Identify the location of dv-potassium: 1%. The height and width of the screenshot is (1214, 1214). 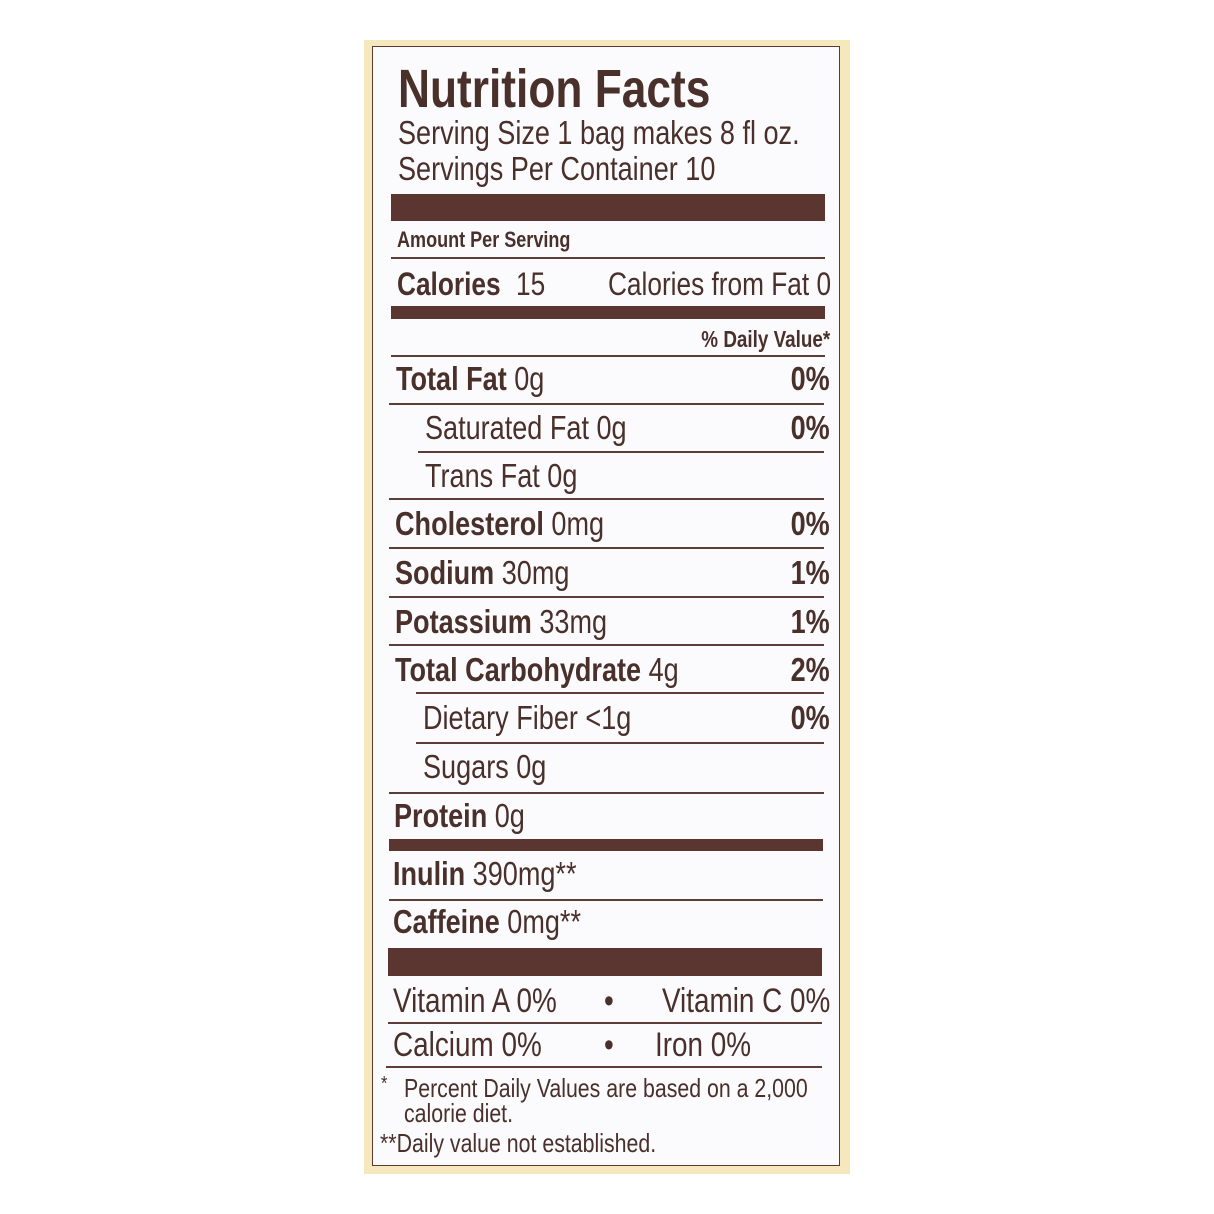
(810, 621).